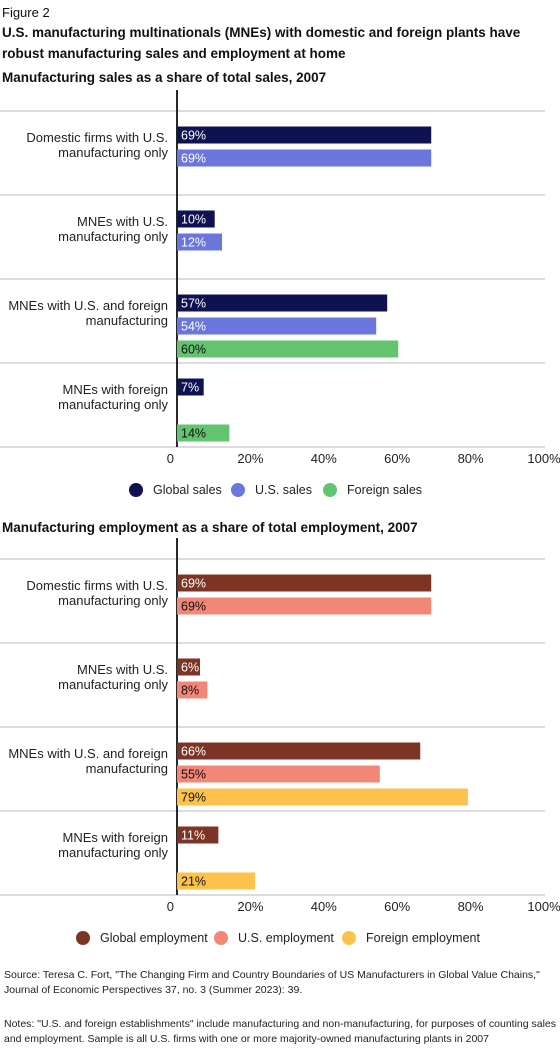 The width and height of the screenshot is (560, 1053). What do you see at coordinates (193, 434) in the screenshot?
I see `data-label: 14%` at bounding box center [193, 434].